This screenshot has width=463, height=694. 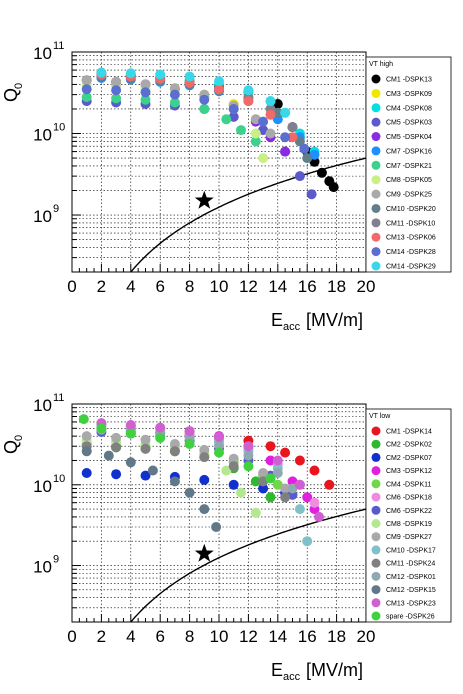 I want to click on legend-title: VT low, so click(x=380, y=416).